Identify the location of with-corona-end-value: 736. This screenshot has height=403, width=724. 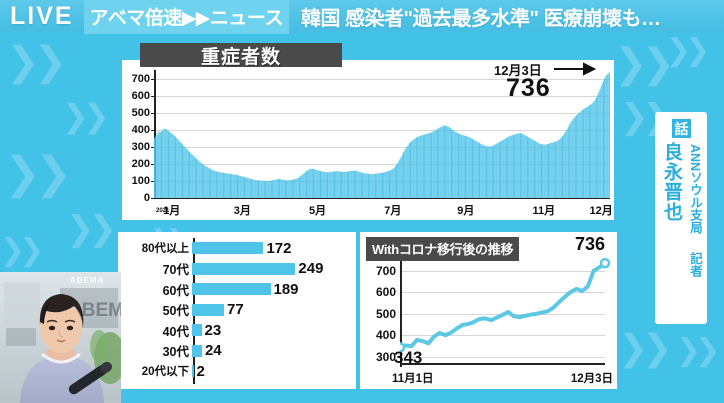
(589, 244).